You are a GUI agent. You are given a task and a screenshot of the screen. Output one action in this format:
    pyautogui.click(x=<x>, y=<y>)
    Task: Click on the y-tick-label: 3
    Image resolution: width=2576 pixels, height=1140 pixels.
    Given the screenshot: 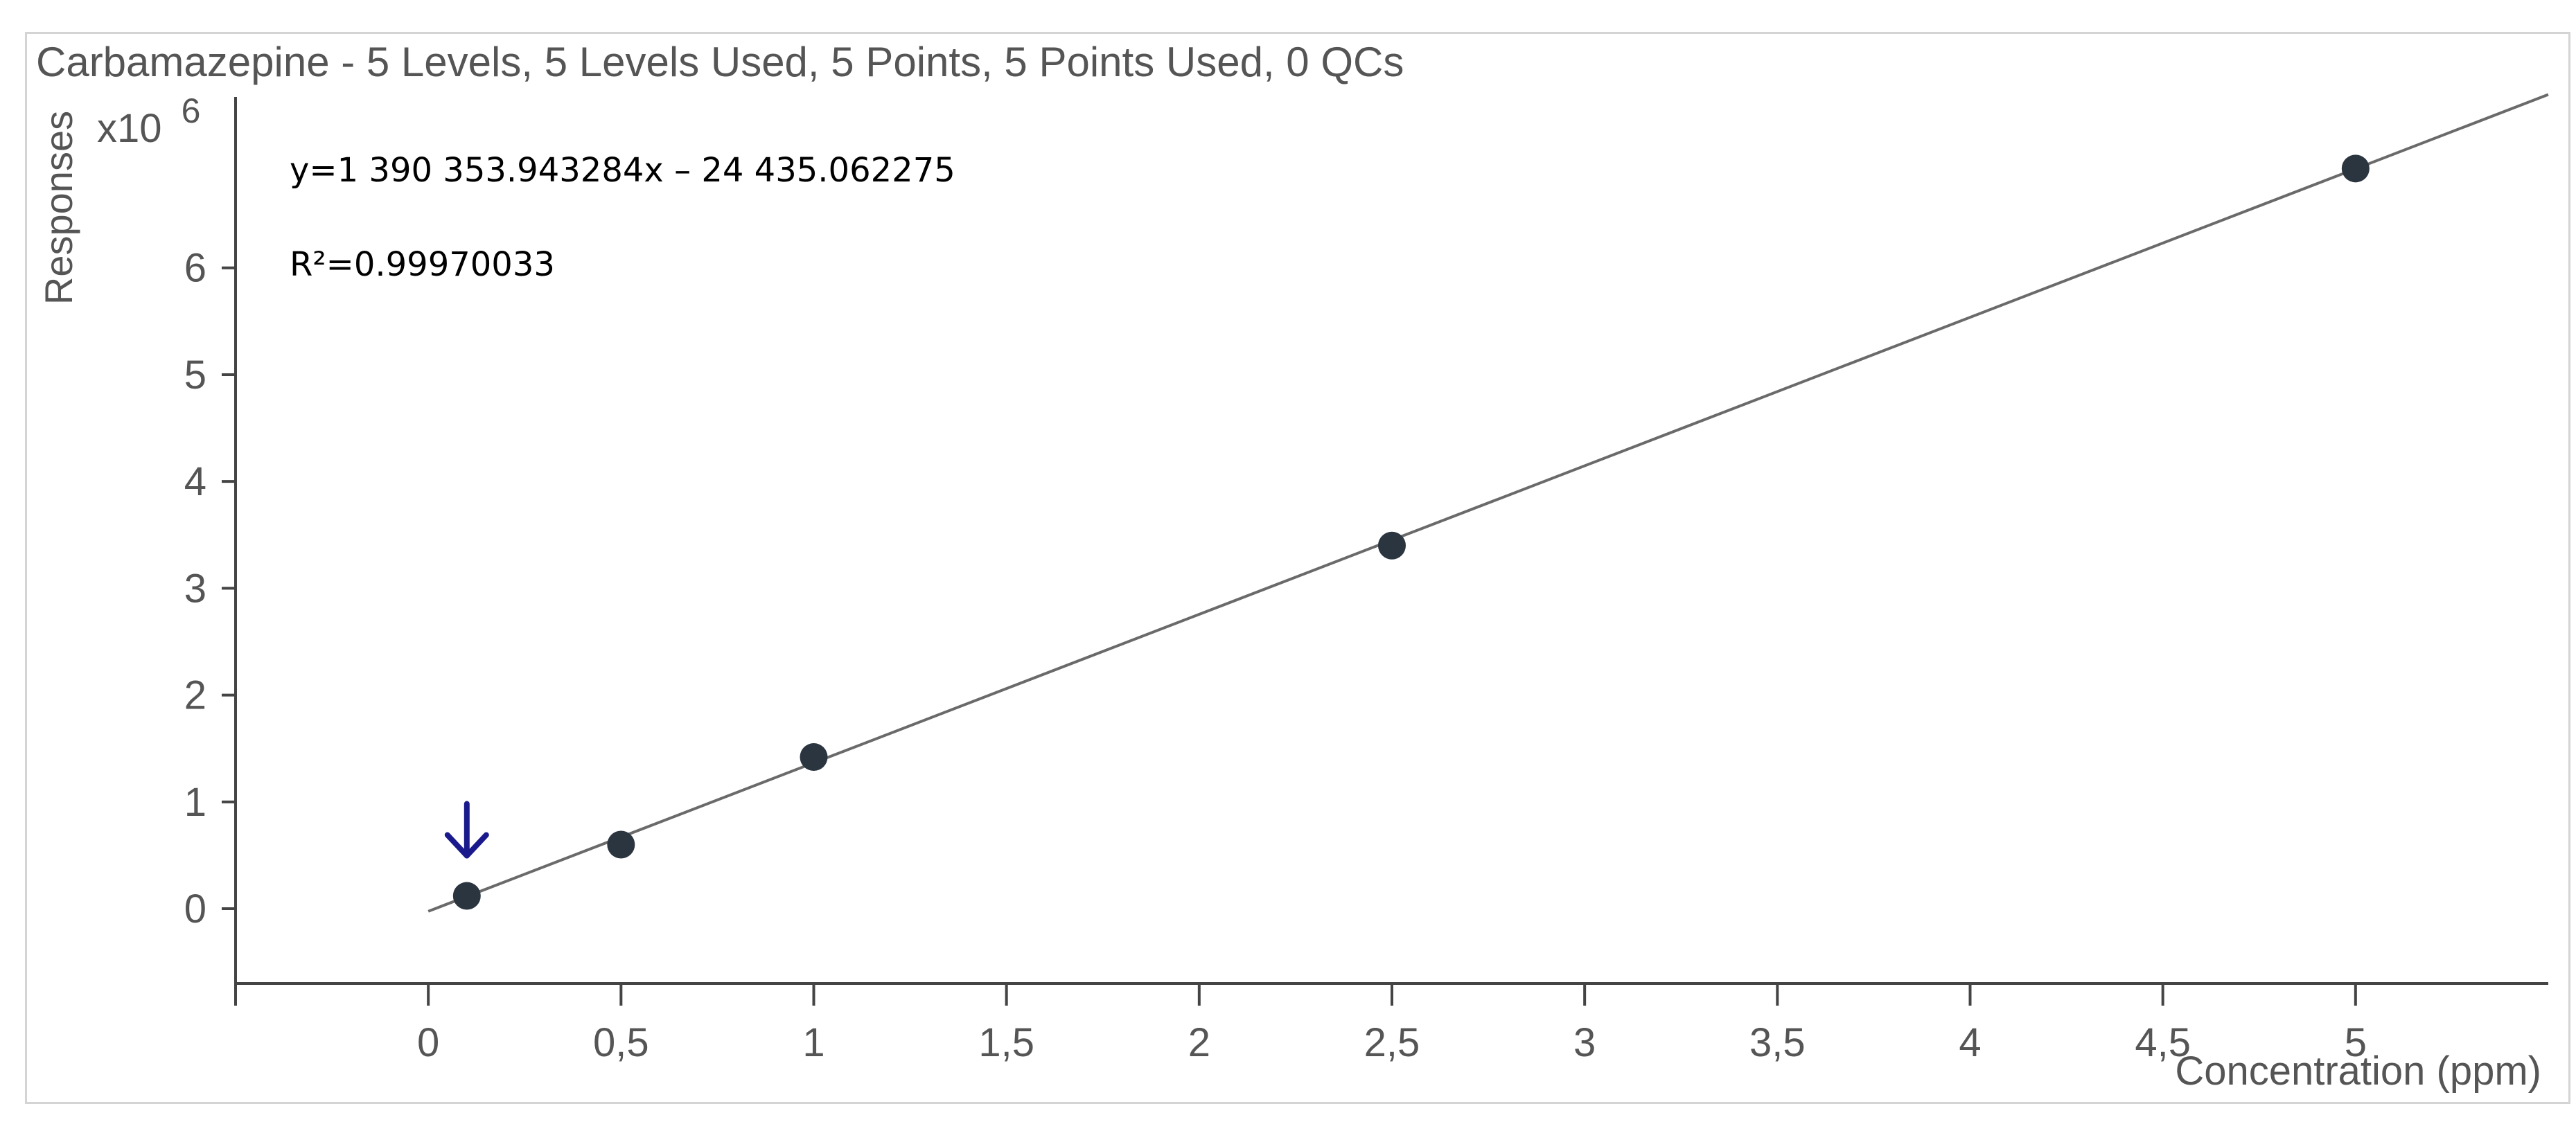 What is the action you would take?
    pyautogui.click(x=195, y=588)
    